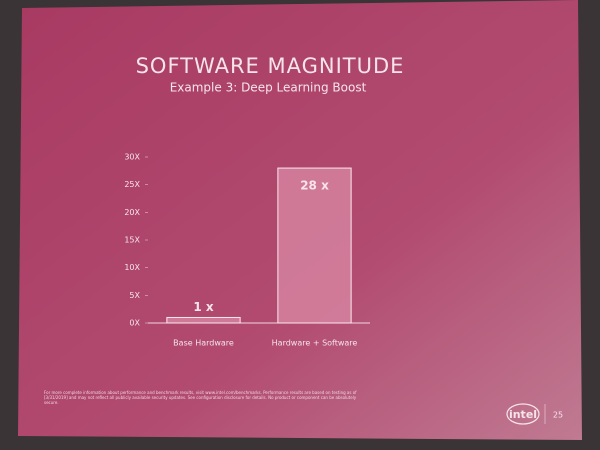 The image size is (600, 450). What do you see at coordinates (134, 295) in the screenshot?
I see `y-tick-label: 5X` at bounding box center [134, 295].